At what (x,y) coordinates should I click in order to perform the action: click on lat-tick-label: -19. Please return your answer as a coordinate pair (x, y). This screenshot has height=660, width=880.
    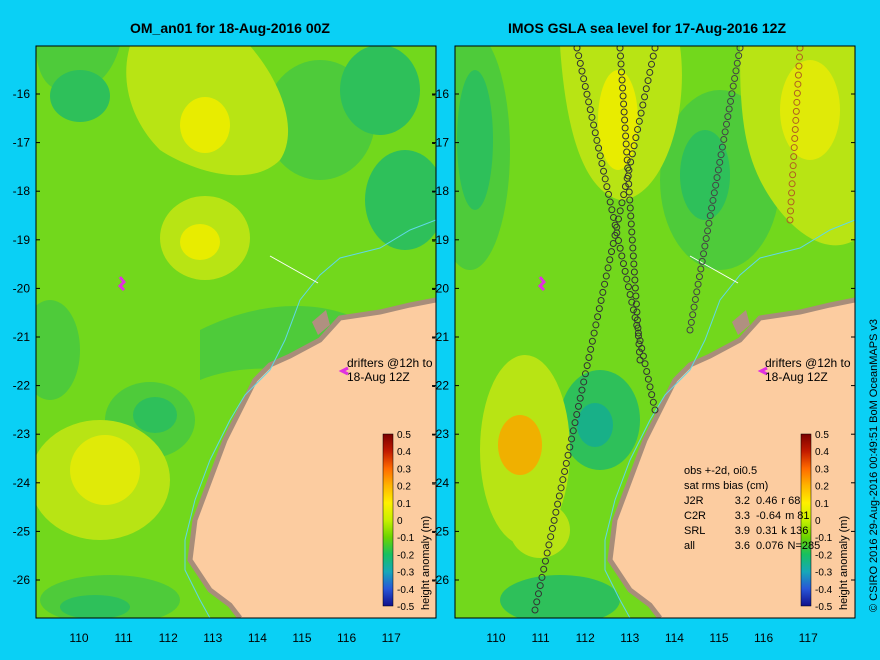
    Looking at the image, I should click on (441, 240).